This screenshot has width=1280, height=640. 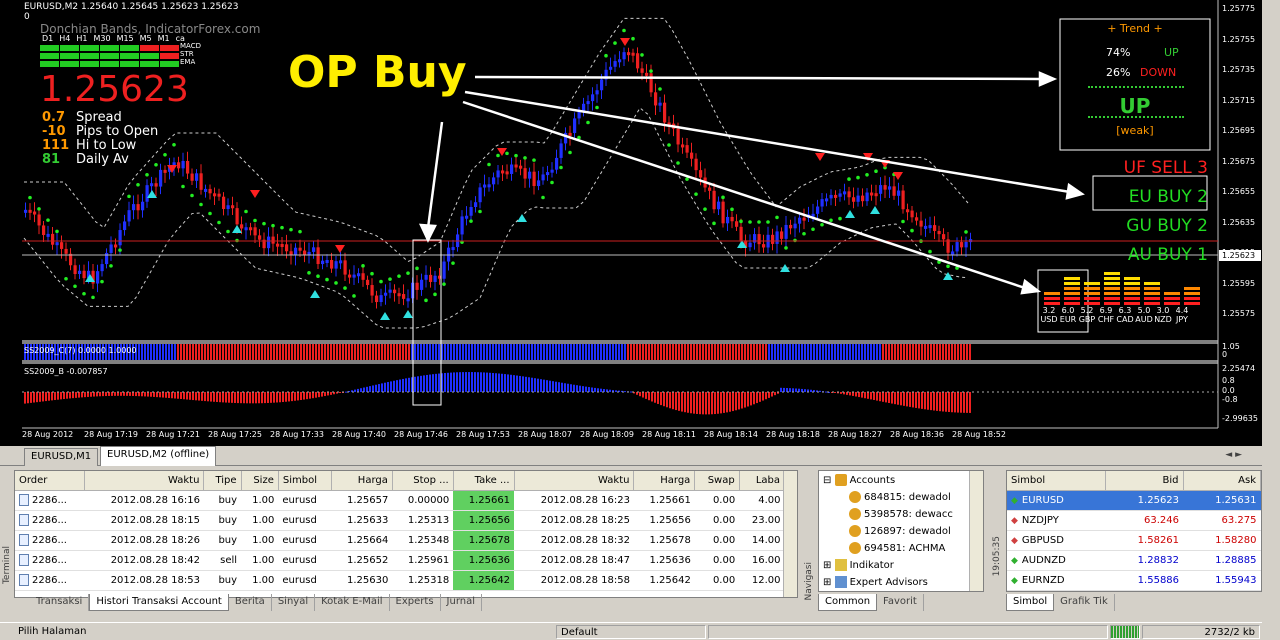 What do you see at coordinates (829, 480) in the screenshot?
I see `collapse-icon: ⊟` at bounding box center [829, 480].